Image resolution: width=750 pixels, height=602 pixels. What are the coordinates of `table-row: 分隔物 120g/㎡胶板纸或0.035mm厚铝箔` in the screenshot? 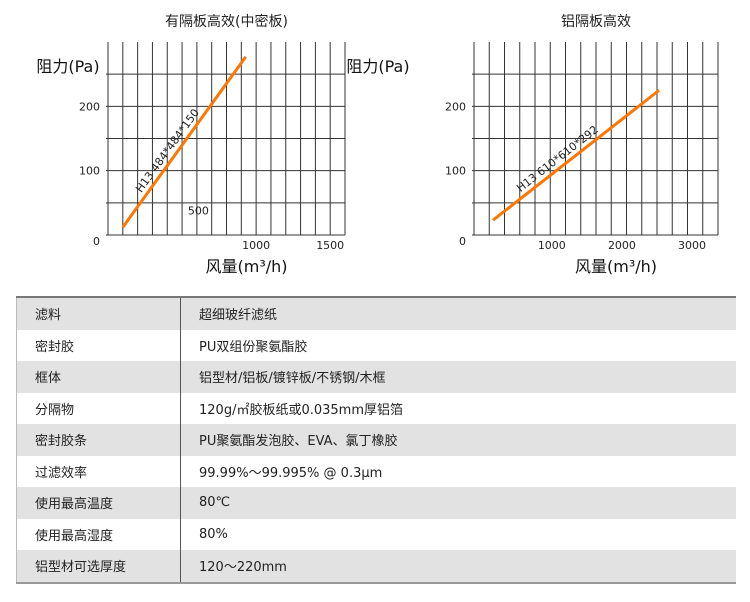 It's located at (376, 408).